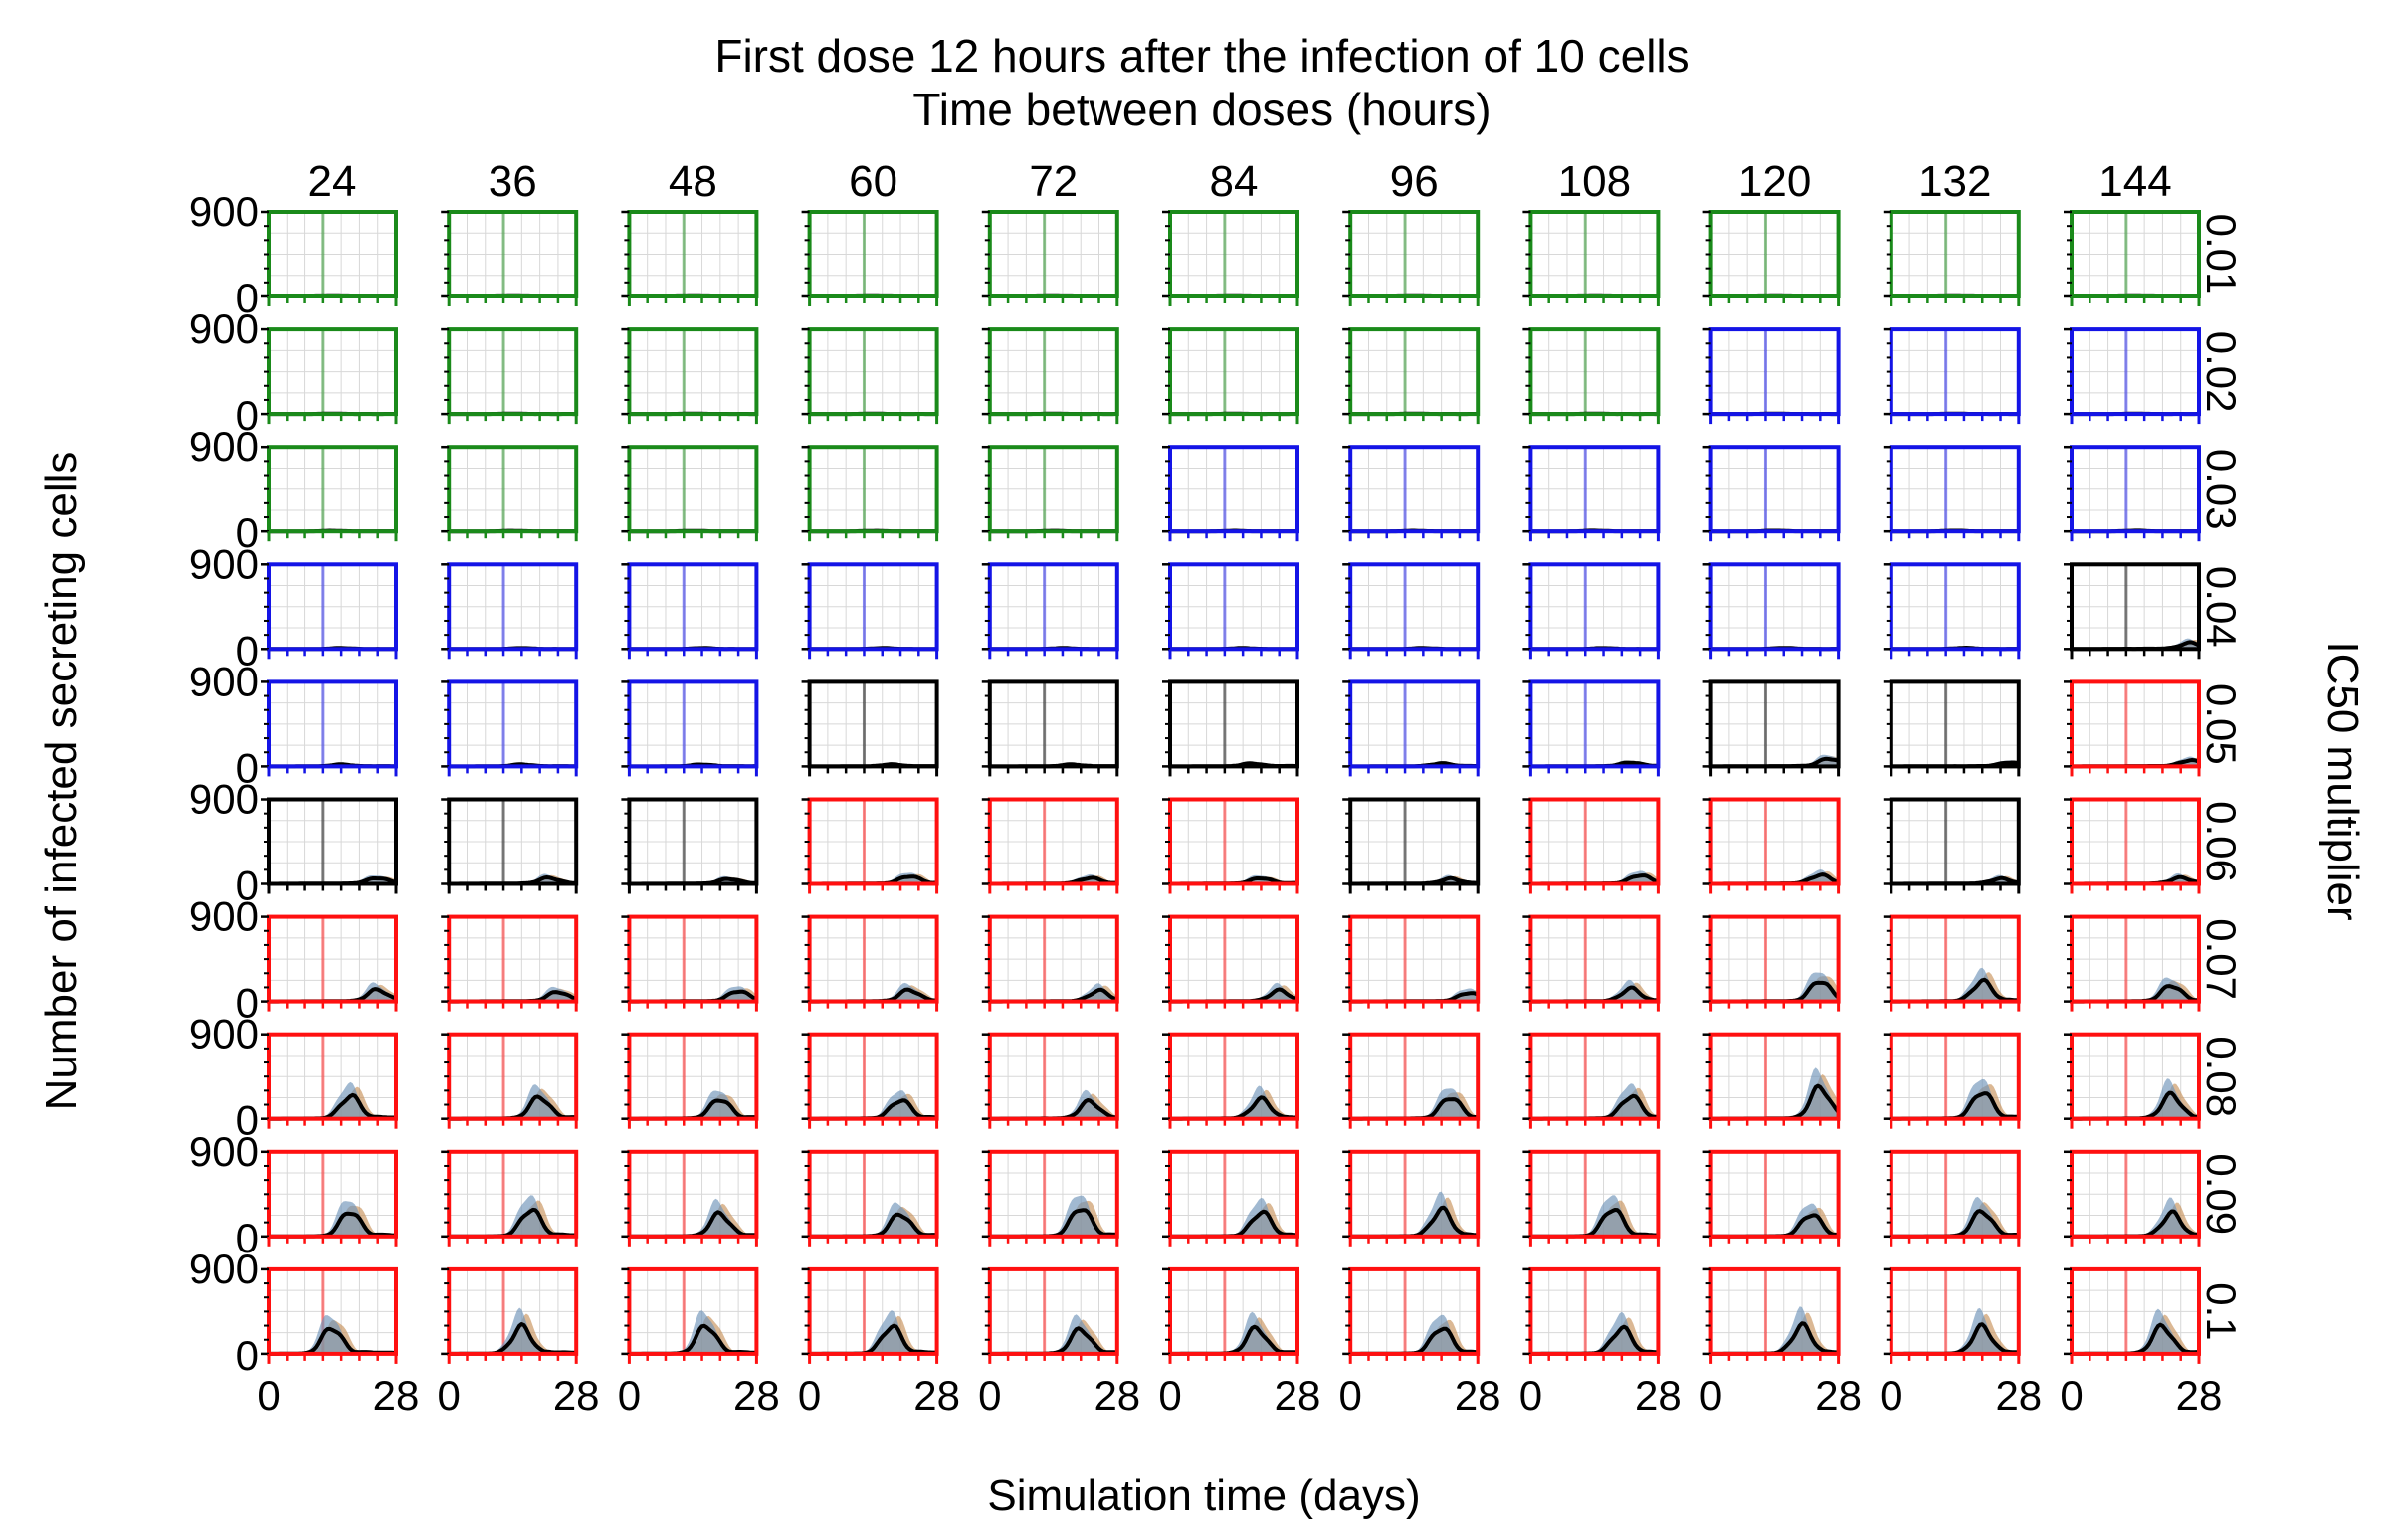 Image resolution: width=2387 pixels, height=1540 pixels. What do you see at coordinates (2221, 841) in the screenshot?
I see `row-label: 0.06` at bounding box center [2221, 841].